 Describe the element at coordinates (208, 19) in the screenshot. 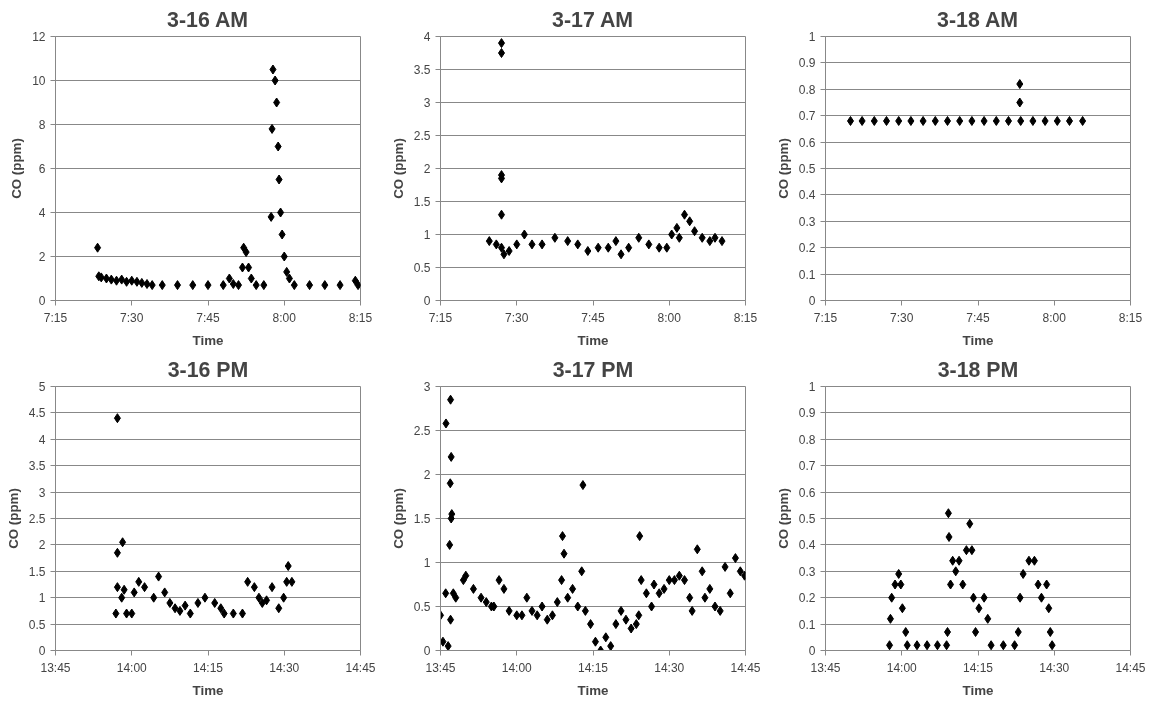

I see `chart-title: 3-16 AM` at that location.